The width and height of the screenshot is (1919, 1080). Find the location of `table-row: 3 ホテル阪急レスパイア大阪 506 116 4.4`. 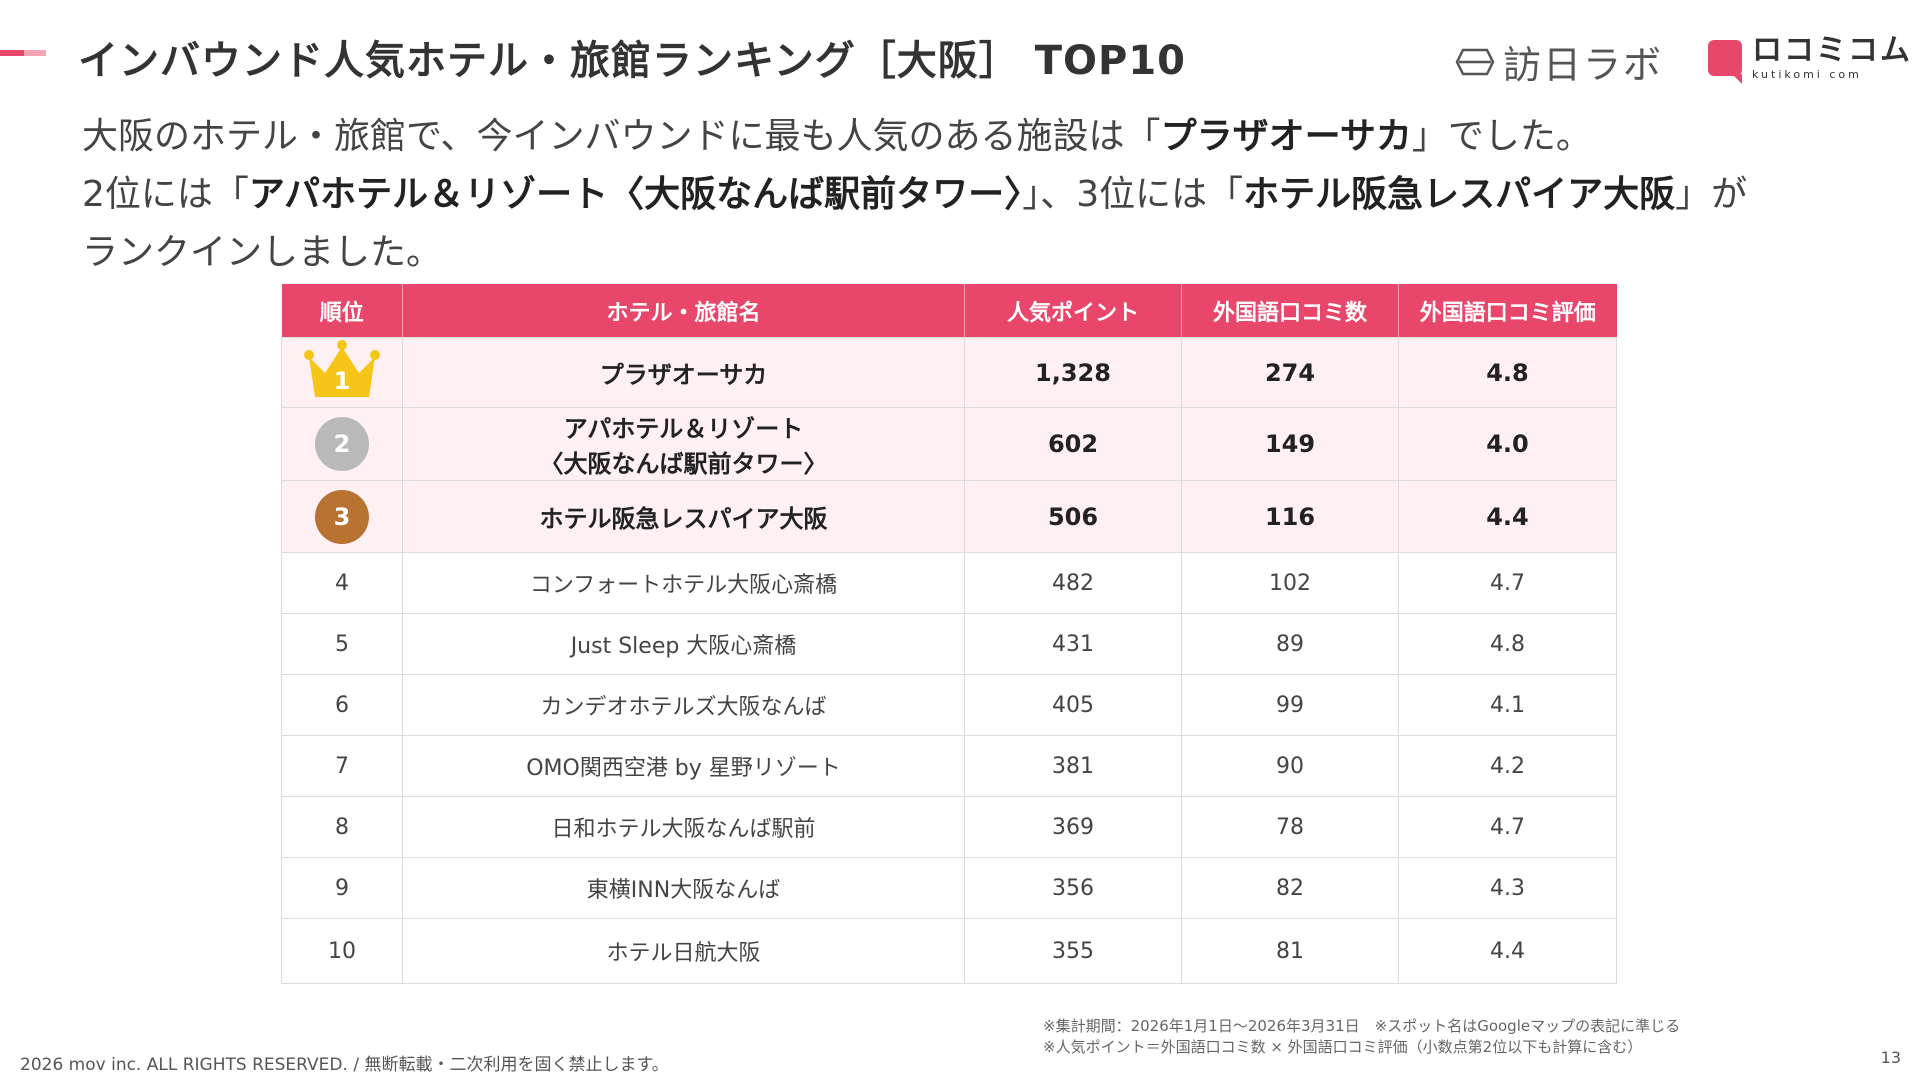

table-row: 3 ホテル阪急レスパイア大阪 506 116 4.4 is located at coordinates (949, 516).